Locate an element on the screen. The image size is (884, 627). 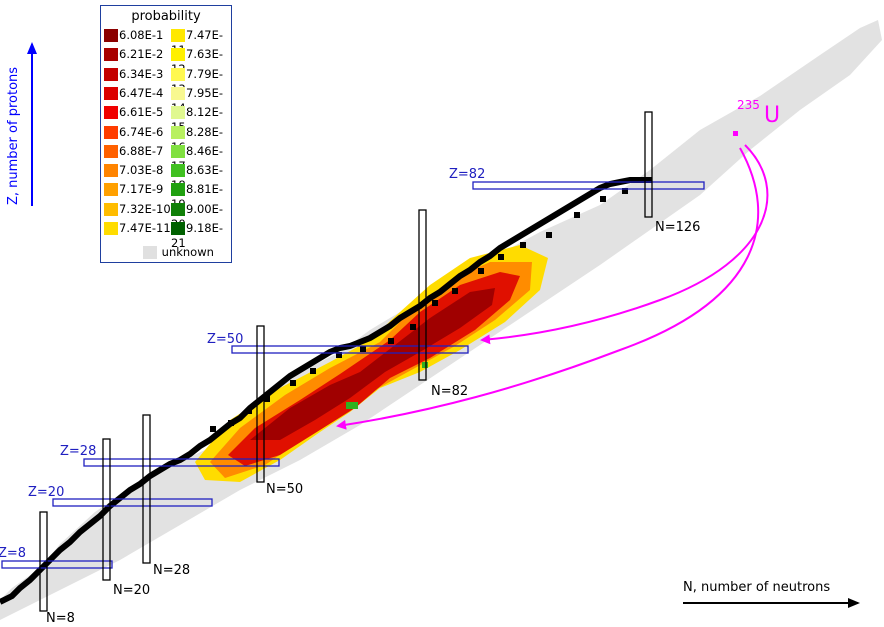
n82-box is located at coordinates (422, 295).